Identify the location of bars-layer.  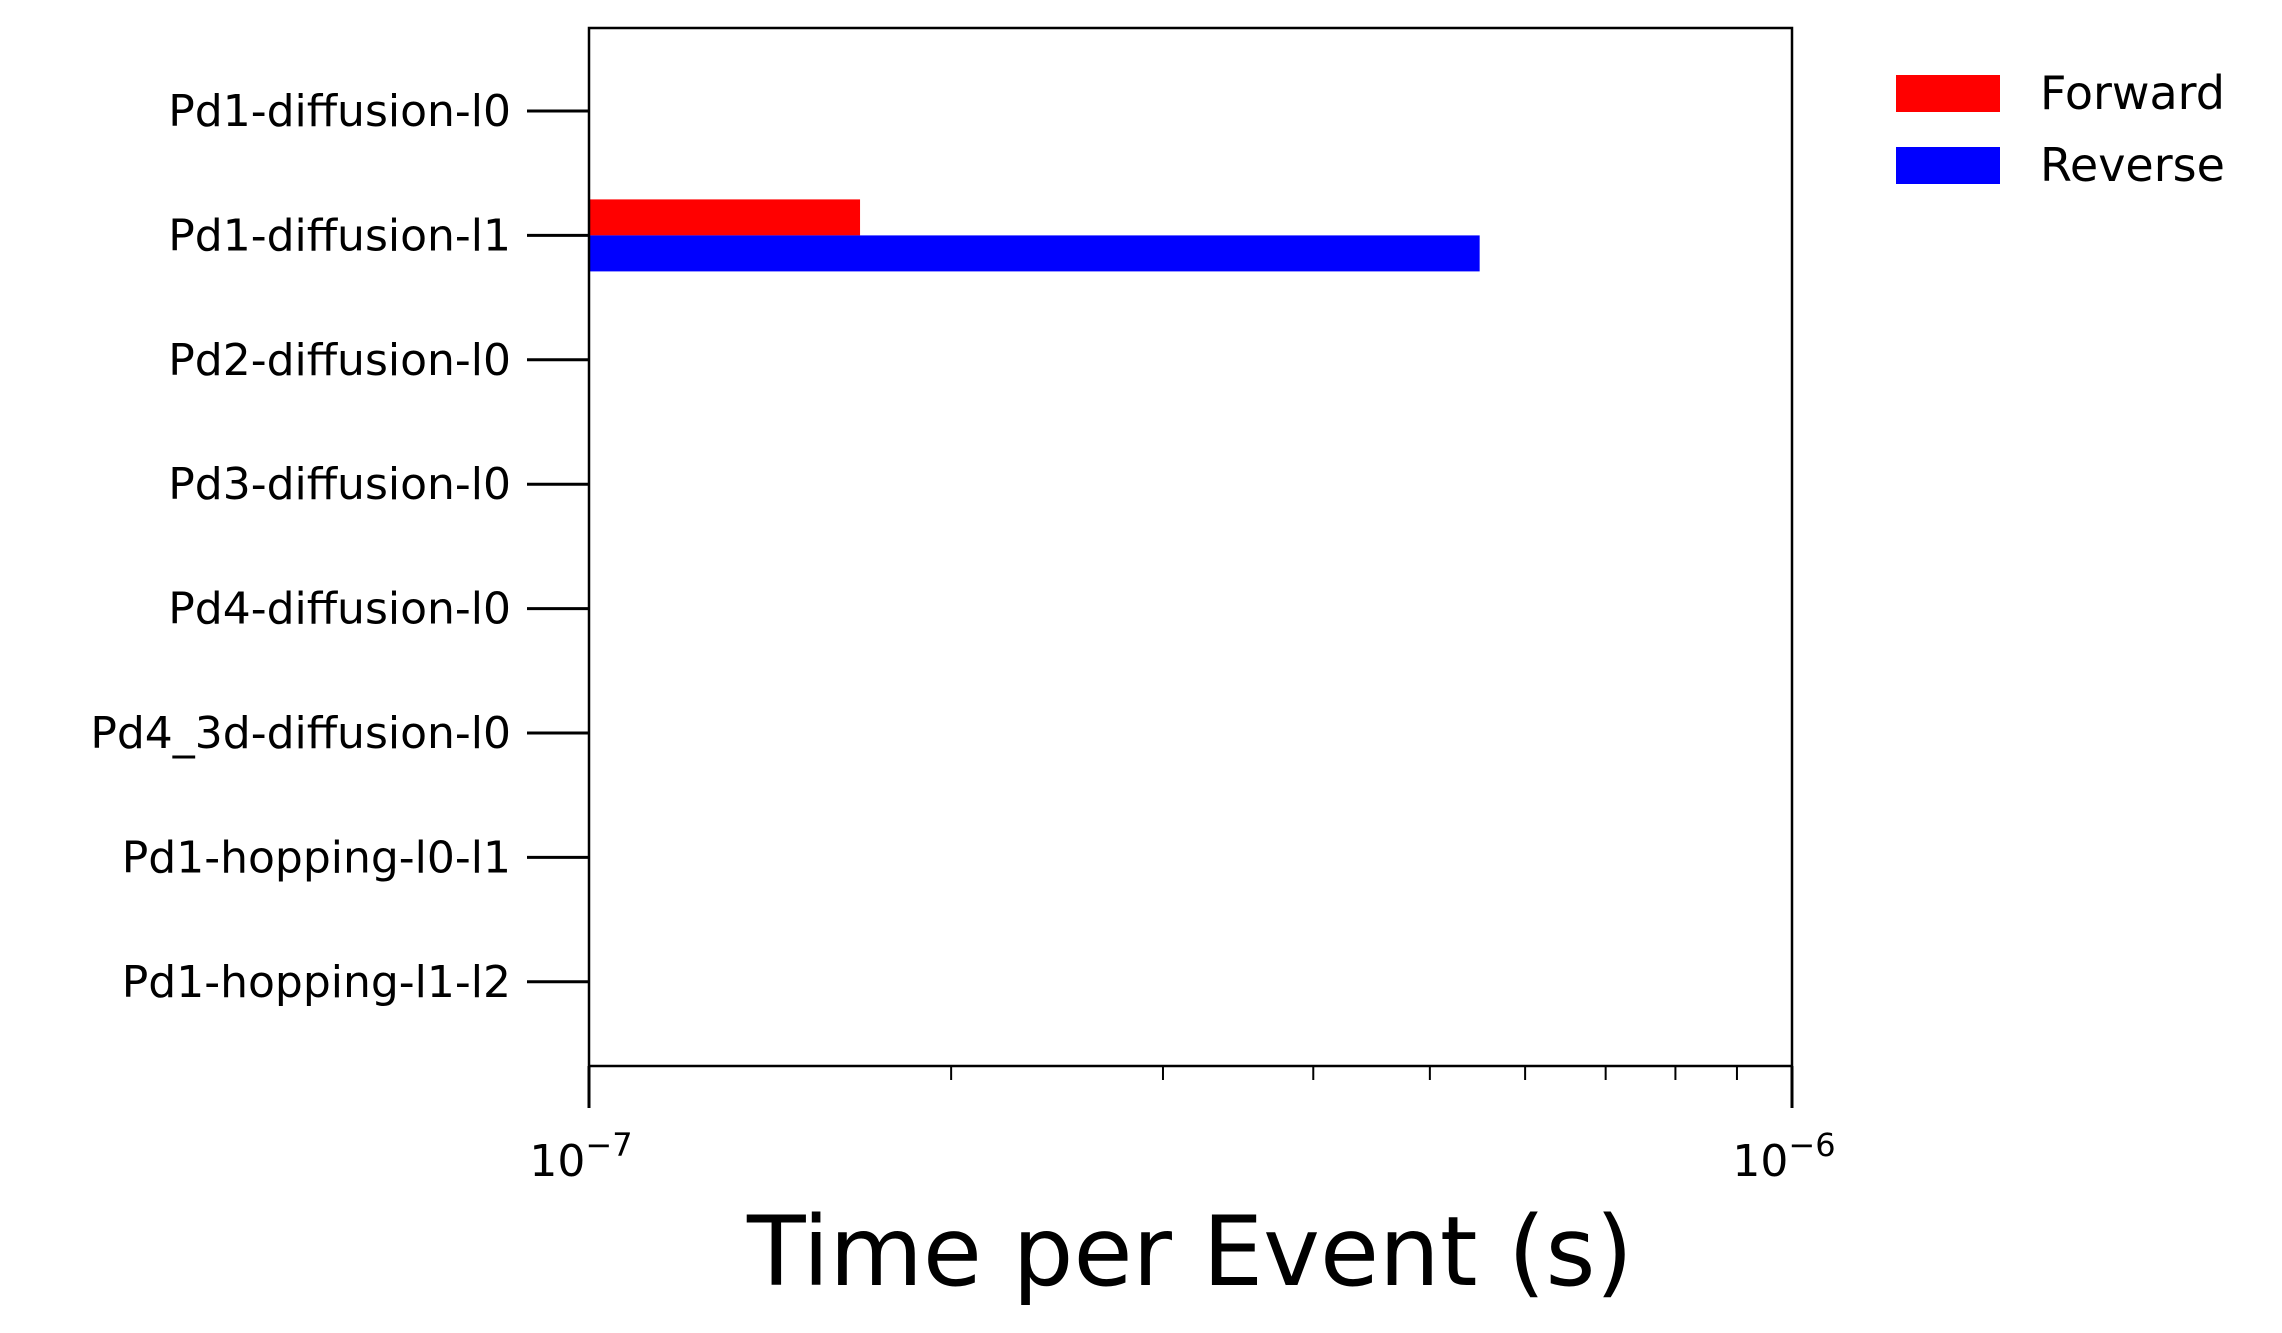
(1034, 235).